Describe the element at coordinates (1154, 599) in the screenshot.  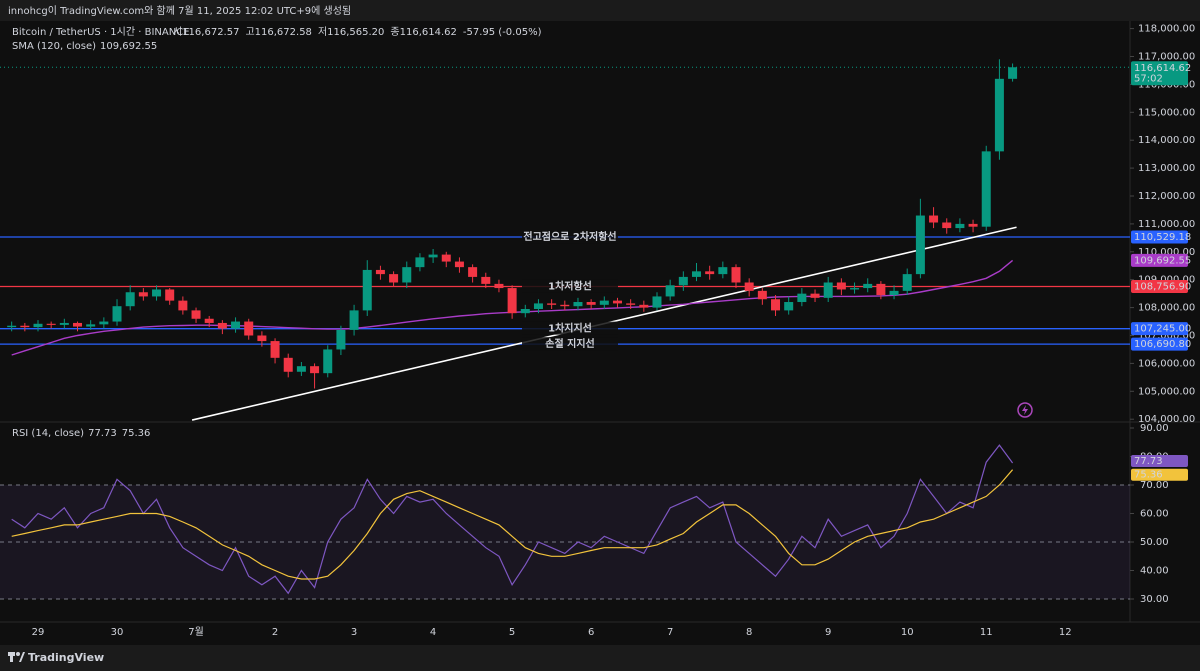
I see `y-tick-label: 30.00` at that location.